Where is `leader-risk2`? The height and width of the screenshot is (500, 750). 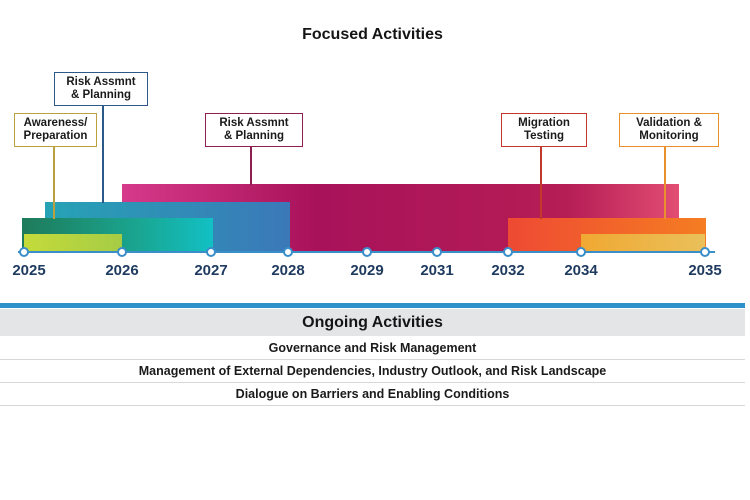
leader-risk2 is located at coordinates (251, 165).